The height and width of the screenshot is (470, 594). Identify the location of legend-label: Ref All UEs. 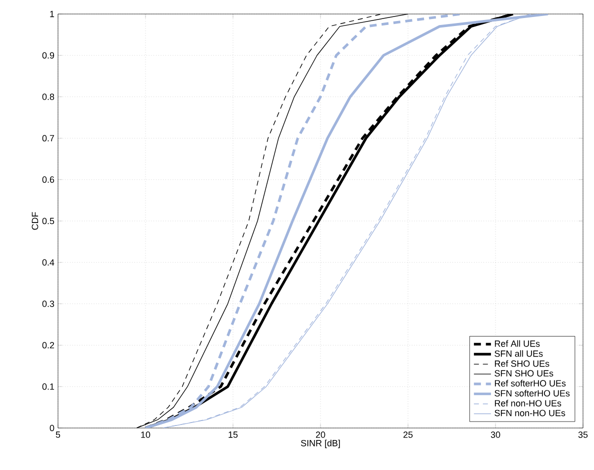
(517, 343).